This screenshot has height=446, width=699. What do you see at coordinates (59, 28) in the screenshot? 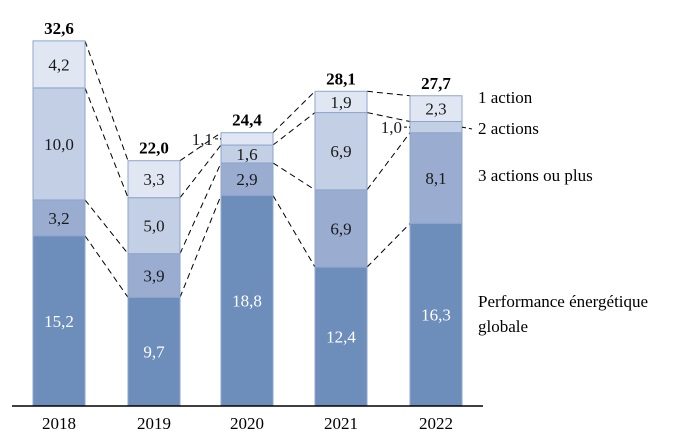
I see `bar-total-label: 32,6` at bounding box center [59, 28].